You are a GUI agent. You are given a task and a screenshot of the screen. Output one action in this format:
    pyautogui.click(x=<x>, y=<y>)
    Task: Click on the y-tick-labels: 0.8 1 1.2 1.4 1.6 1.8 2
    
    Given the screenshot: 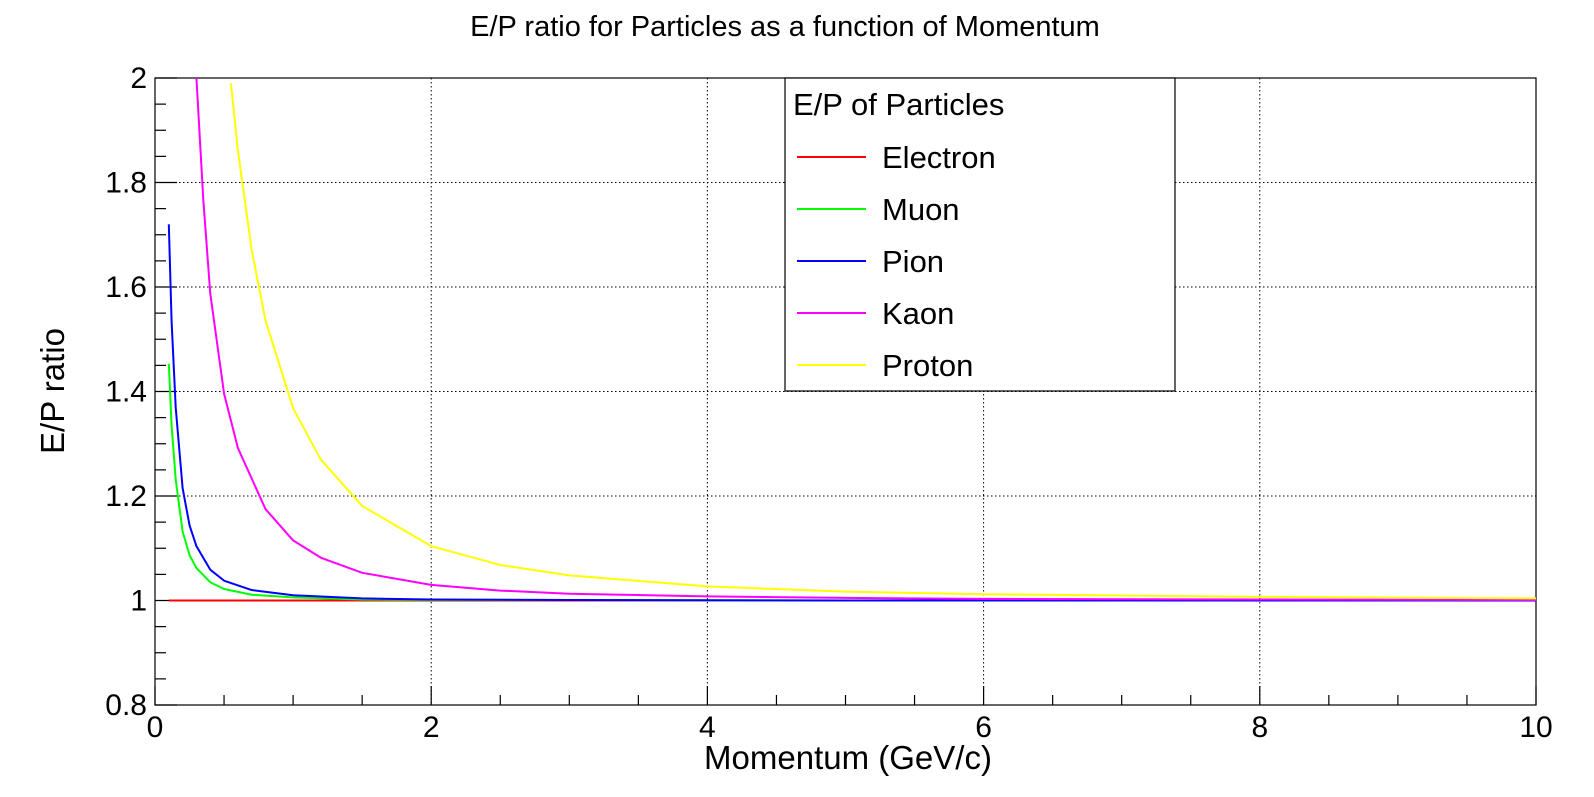 What is the action you would take?
    pyautogui.click(x=126, y=392)
    